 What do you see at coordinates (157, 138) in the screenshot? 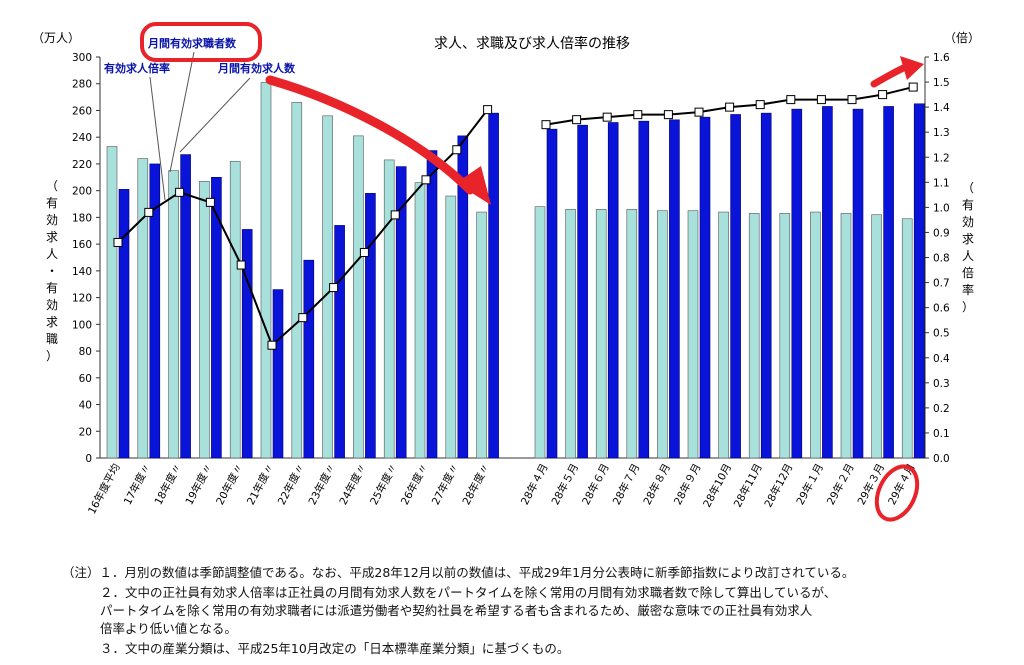
I see `annotation-ratio-leader` at bounding box center [157, 138].